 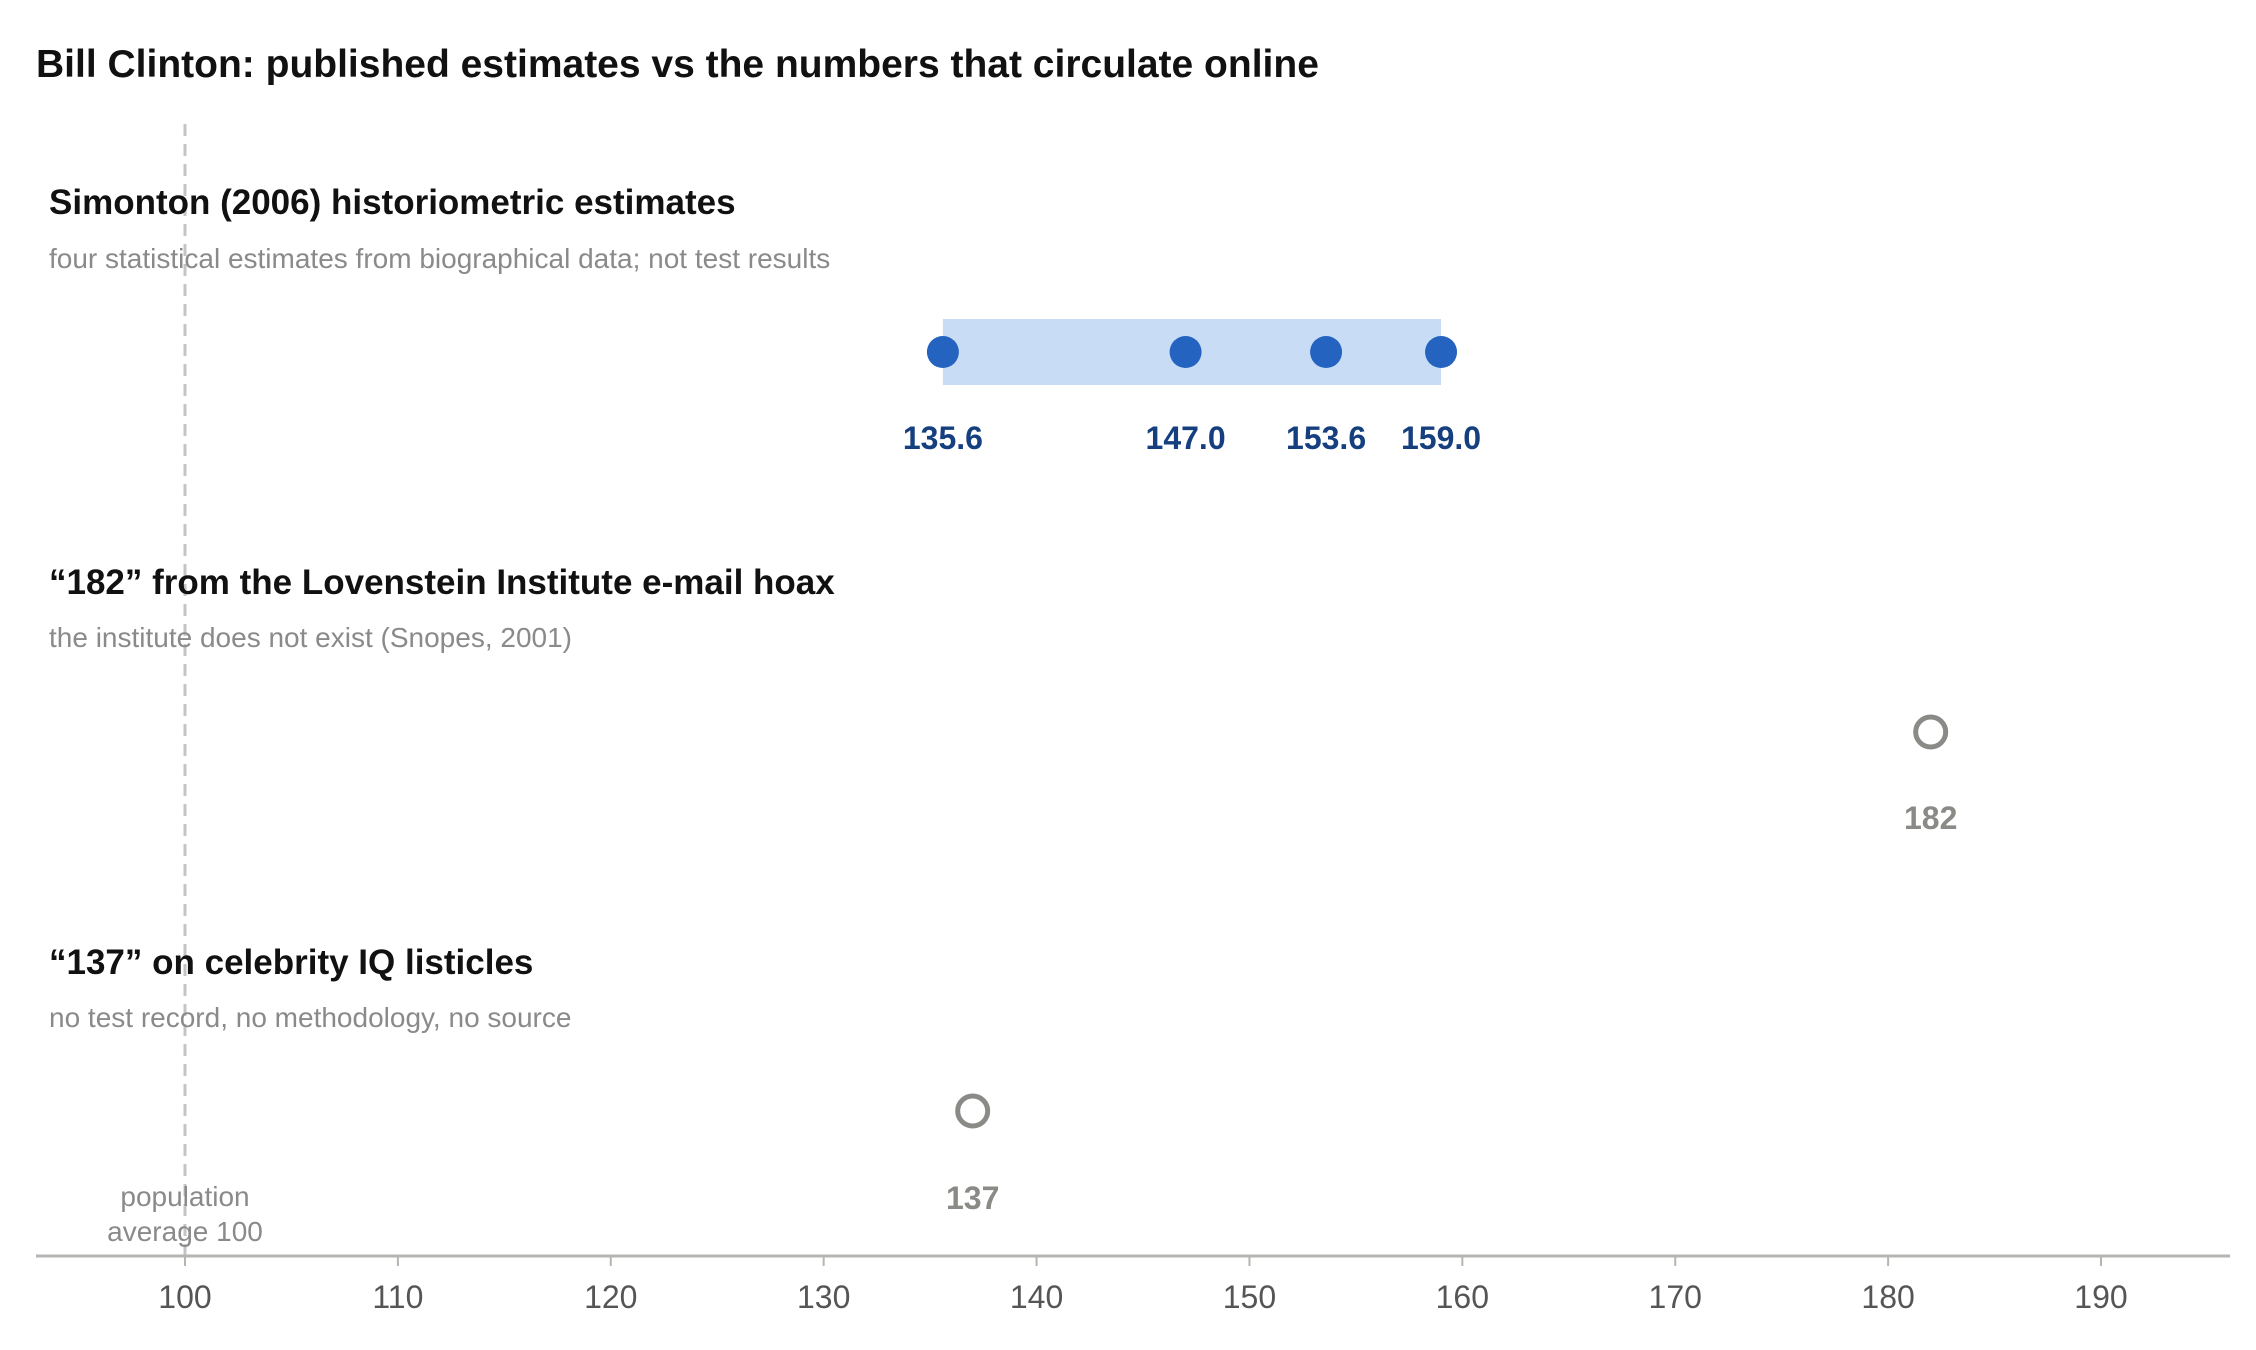 What do you see at coordinates (184, 1297) in the screenshot?
I see `x-tick-label: 100` at bounding box center [184, 1297].